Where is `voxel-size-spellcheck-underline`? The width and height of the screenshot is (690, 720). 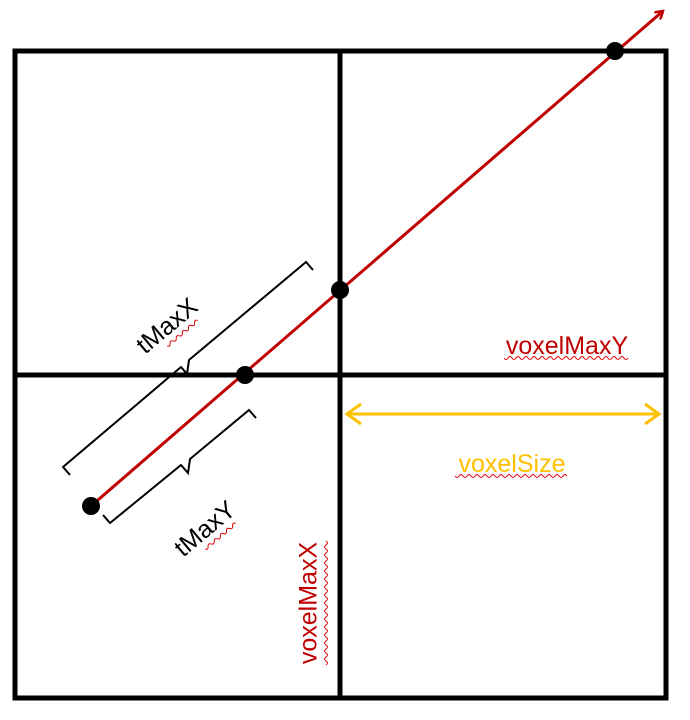
voxel-size-spellcheck-underline is located at coordinates (511, 476).